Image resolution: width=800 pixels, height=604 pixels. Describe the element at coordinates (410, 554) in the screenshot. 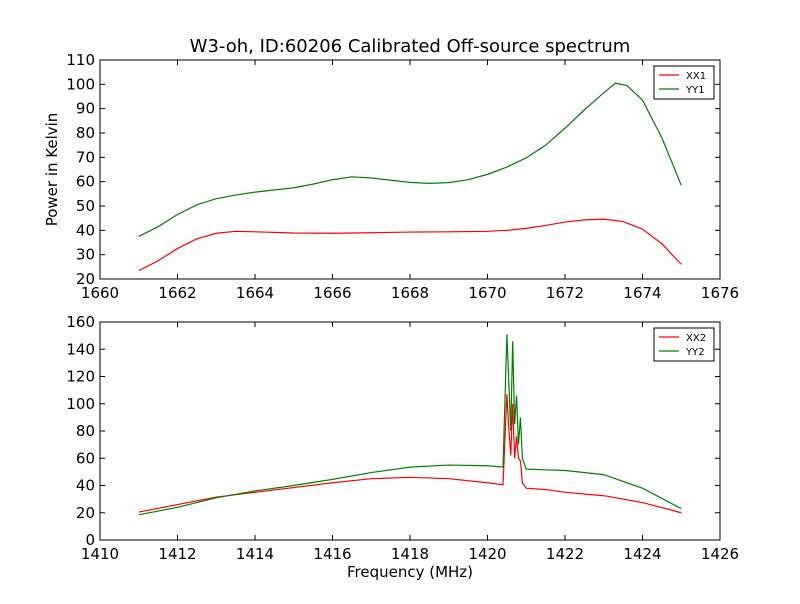

I see `x-tick-label: 1418` at that location.